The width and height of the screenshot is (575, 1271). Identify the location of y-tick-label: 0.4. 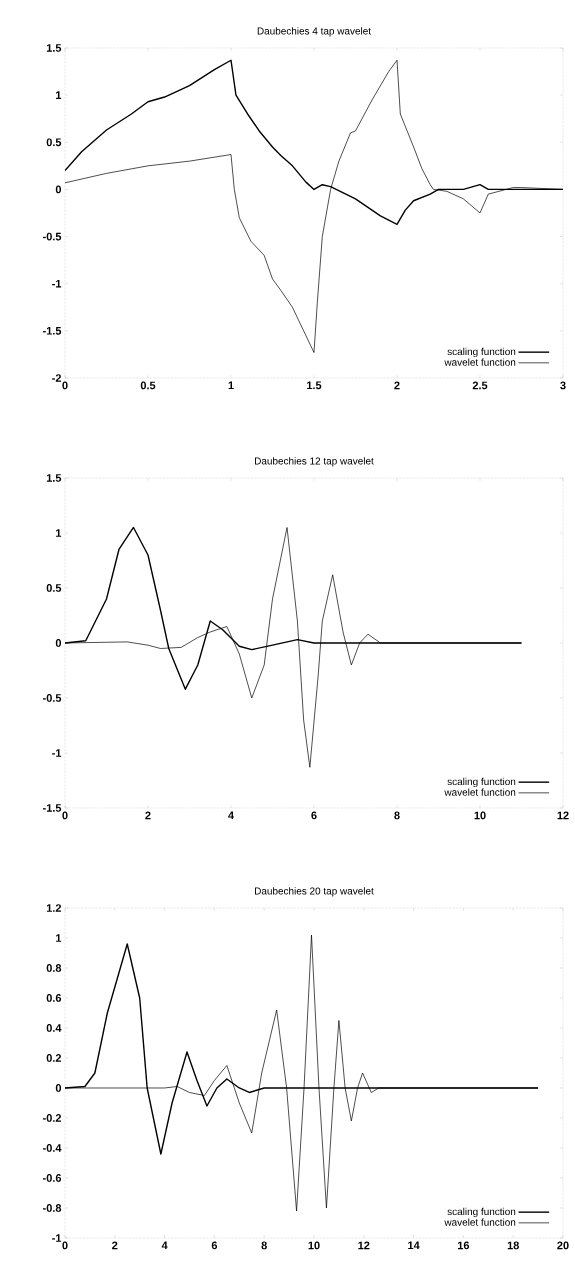
(54, 1028).